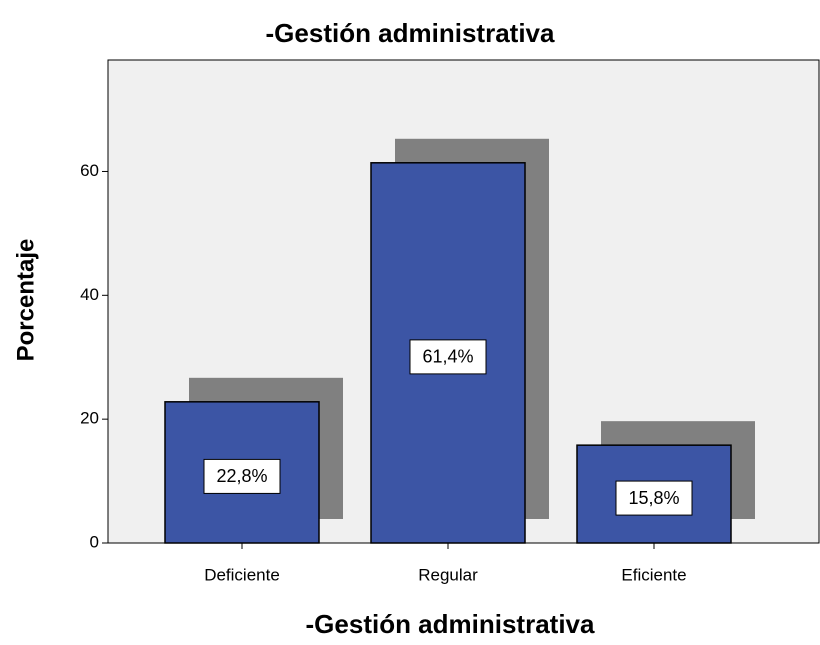 The width and height of the screenshot is (820, 645). Describe the element at coordinates (89, 294) in the screenshot. I see `y-tick-label: 40` at that location.